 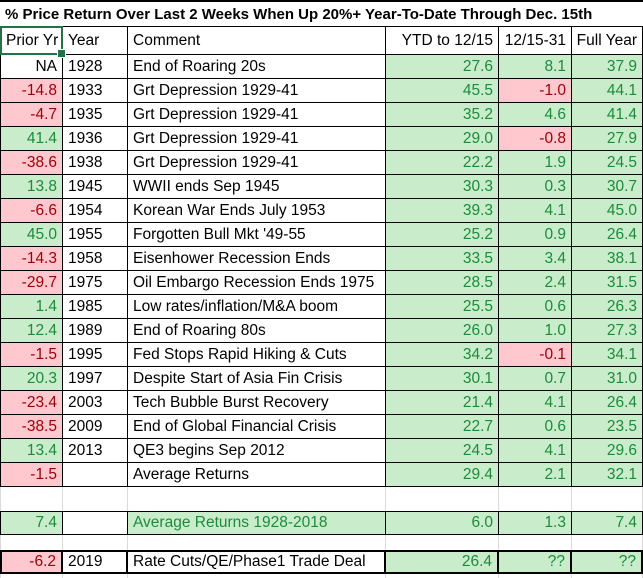 I want to click on cell-ytd: 21.4, so click(x=442, y=403).